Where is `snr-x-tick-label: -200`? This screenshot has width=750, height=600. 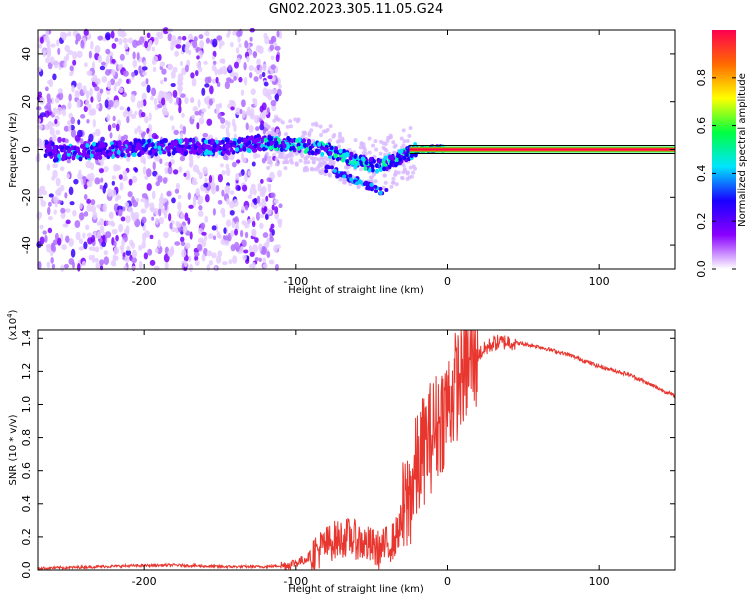
snr-x-tick-label: -200 is located at coordinates (144, 581).